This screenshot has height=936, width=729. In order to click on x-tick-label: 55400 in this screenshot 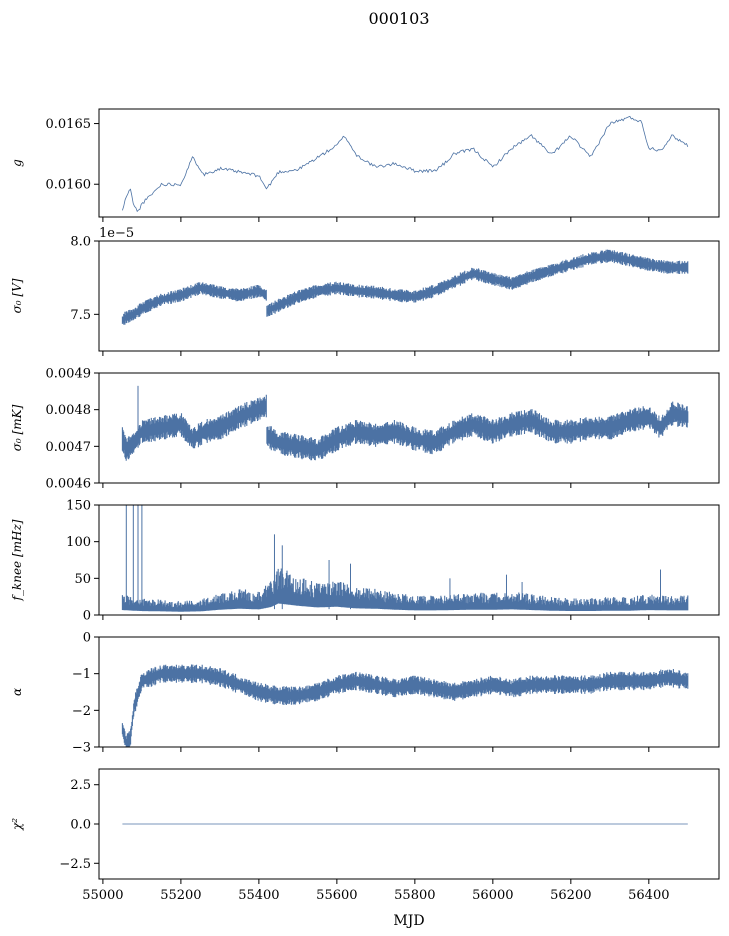, I will do `click(258, 895)`.